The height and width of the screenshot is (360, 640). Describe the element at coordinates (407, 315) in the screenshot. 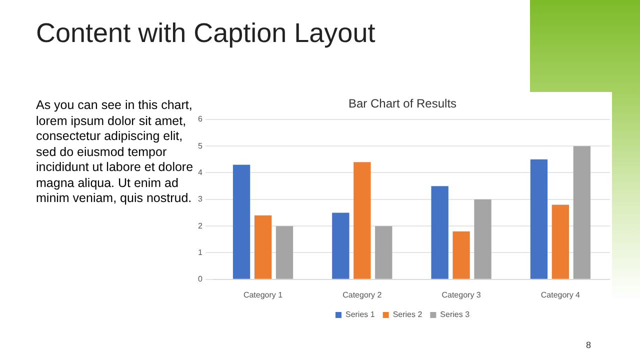

I see `legend-label: Series 2` at that location.